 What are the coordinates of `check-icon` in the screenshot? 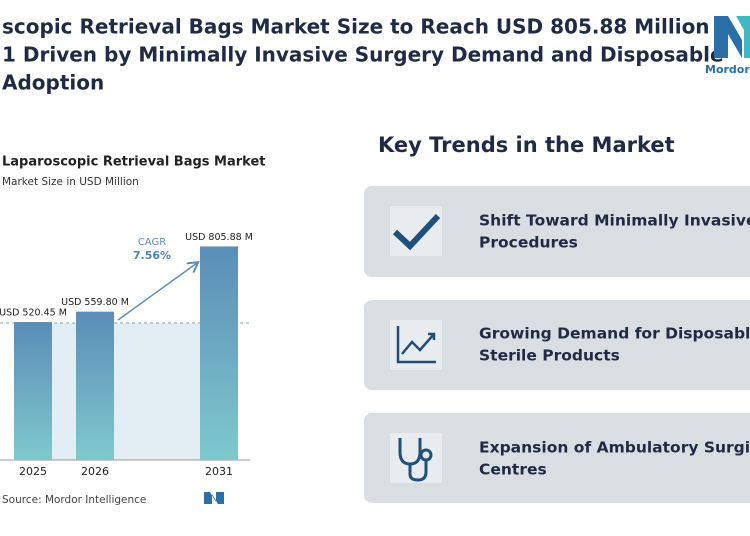 It's located at (416, 232).